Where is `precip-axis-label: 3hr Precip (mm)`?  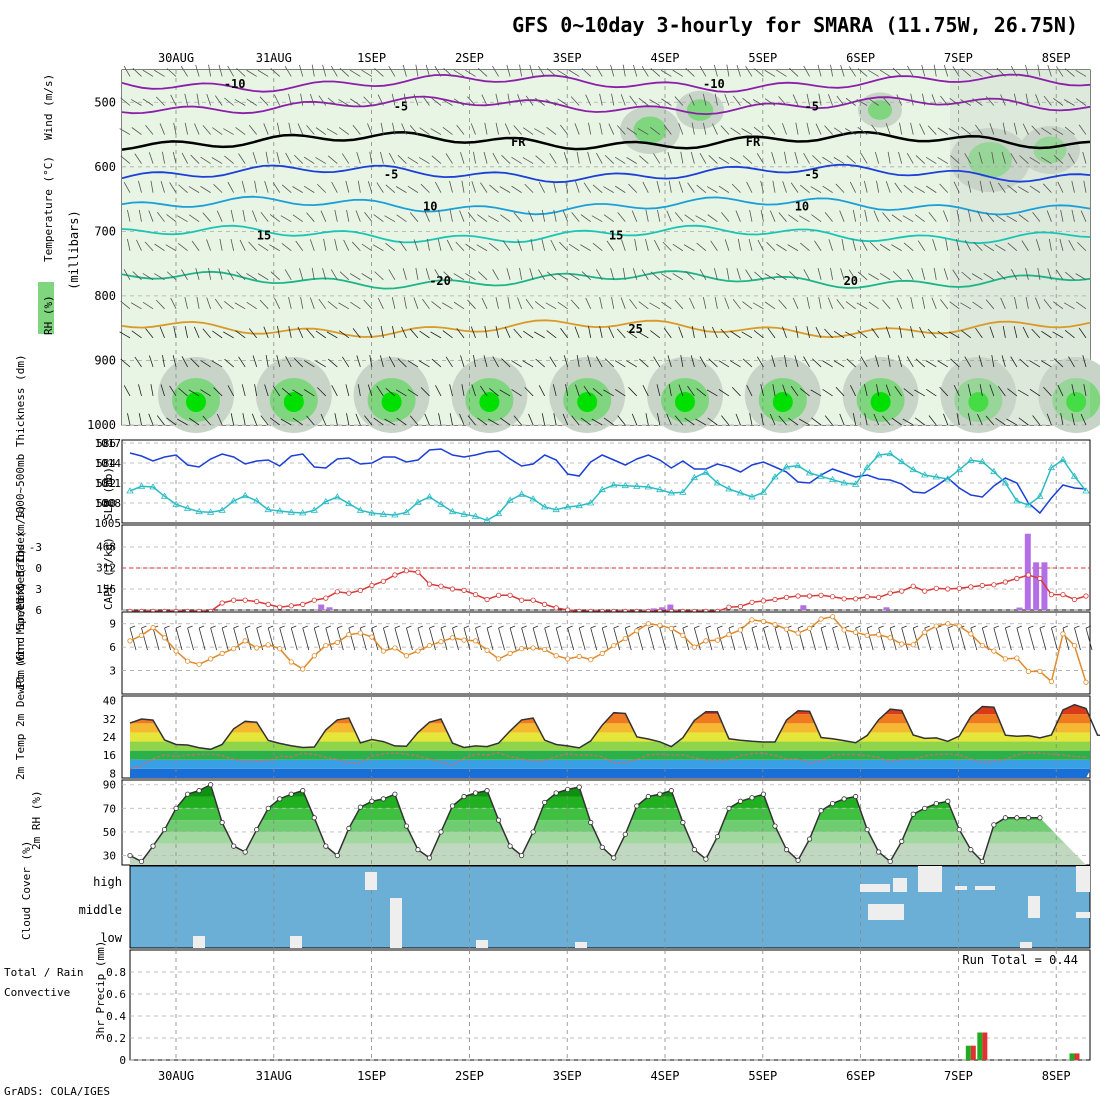 precip-axis-label: 3hr Precip (mm) is located at coordinates (100, 990).